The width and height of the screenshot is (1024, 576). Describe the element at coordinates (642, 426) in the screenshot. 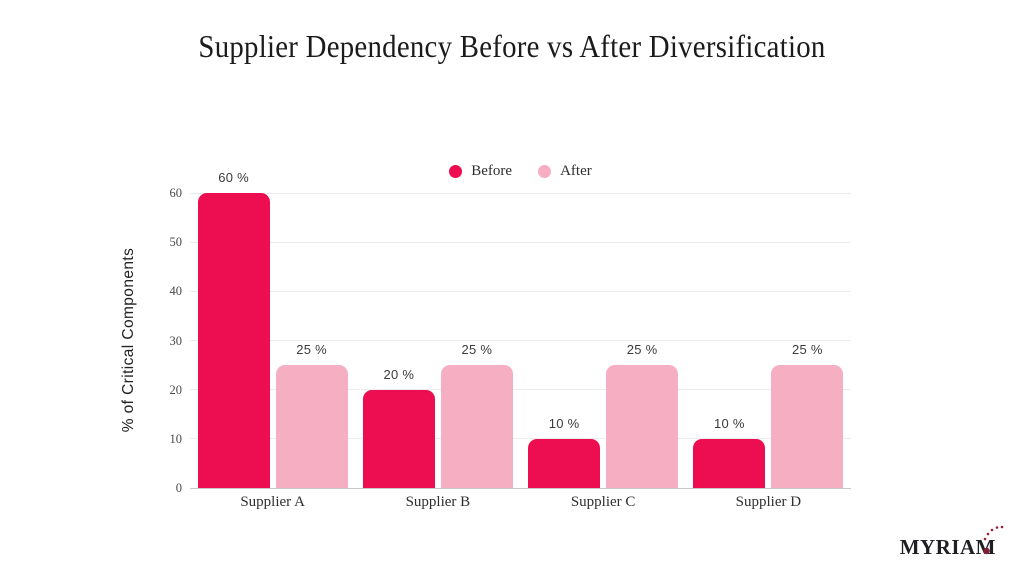

I see `bar-after-supplier-c` at that location.